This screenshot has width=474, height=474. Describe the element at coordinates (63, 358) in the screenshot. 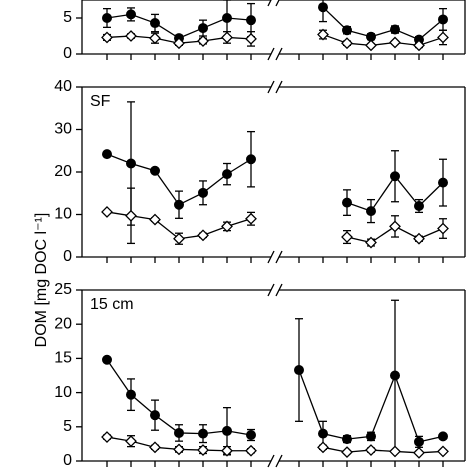

I see `y-tick-label: 15` at that location.